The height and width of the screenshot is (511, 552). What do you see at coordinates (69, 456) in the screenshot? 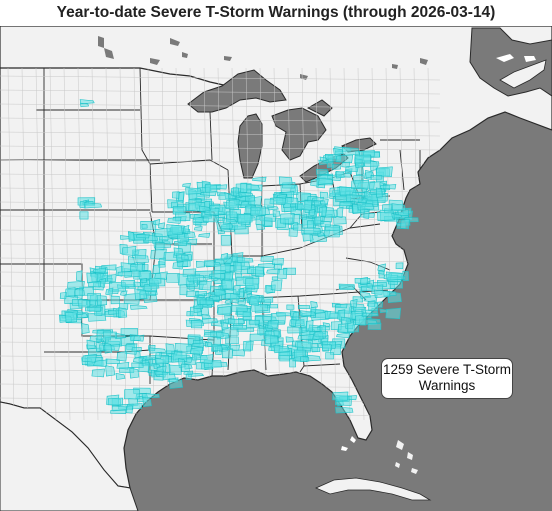
I see `mexico-land` at bounding box center [69, 456].